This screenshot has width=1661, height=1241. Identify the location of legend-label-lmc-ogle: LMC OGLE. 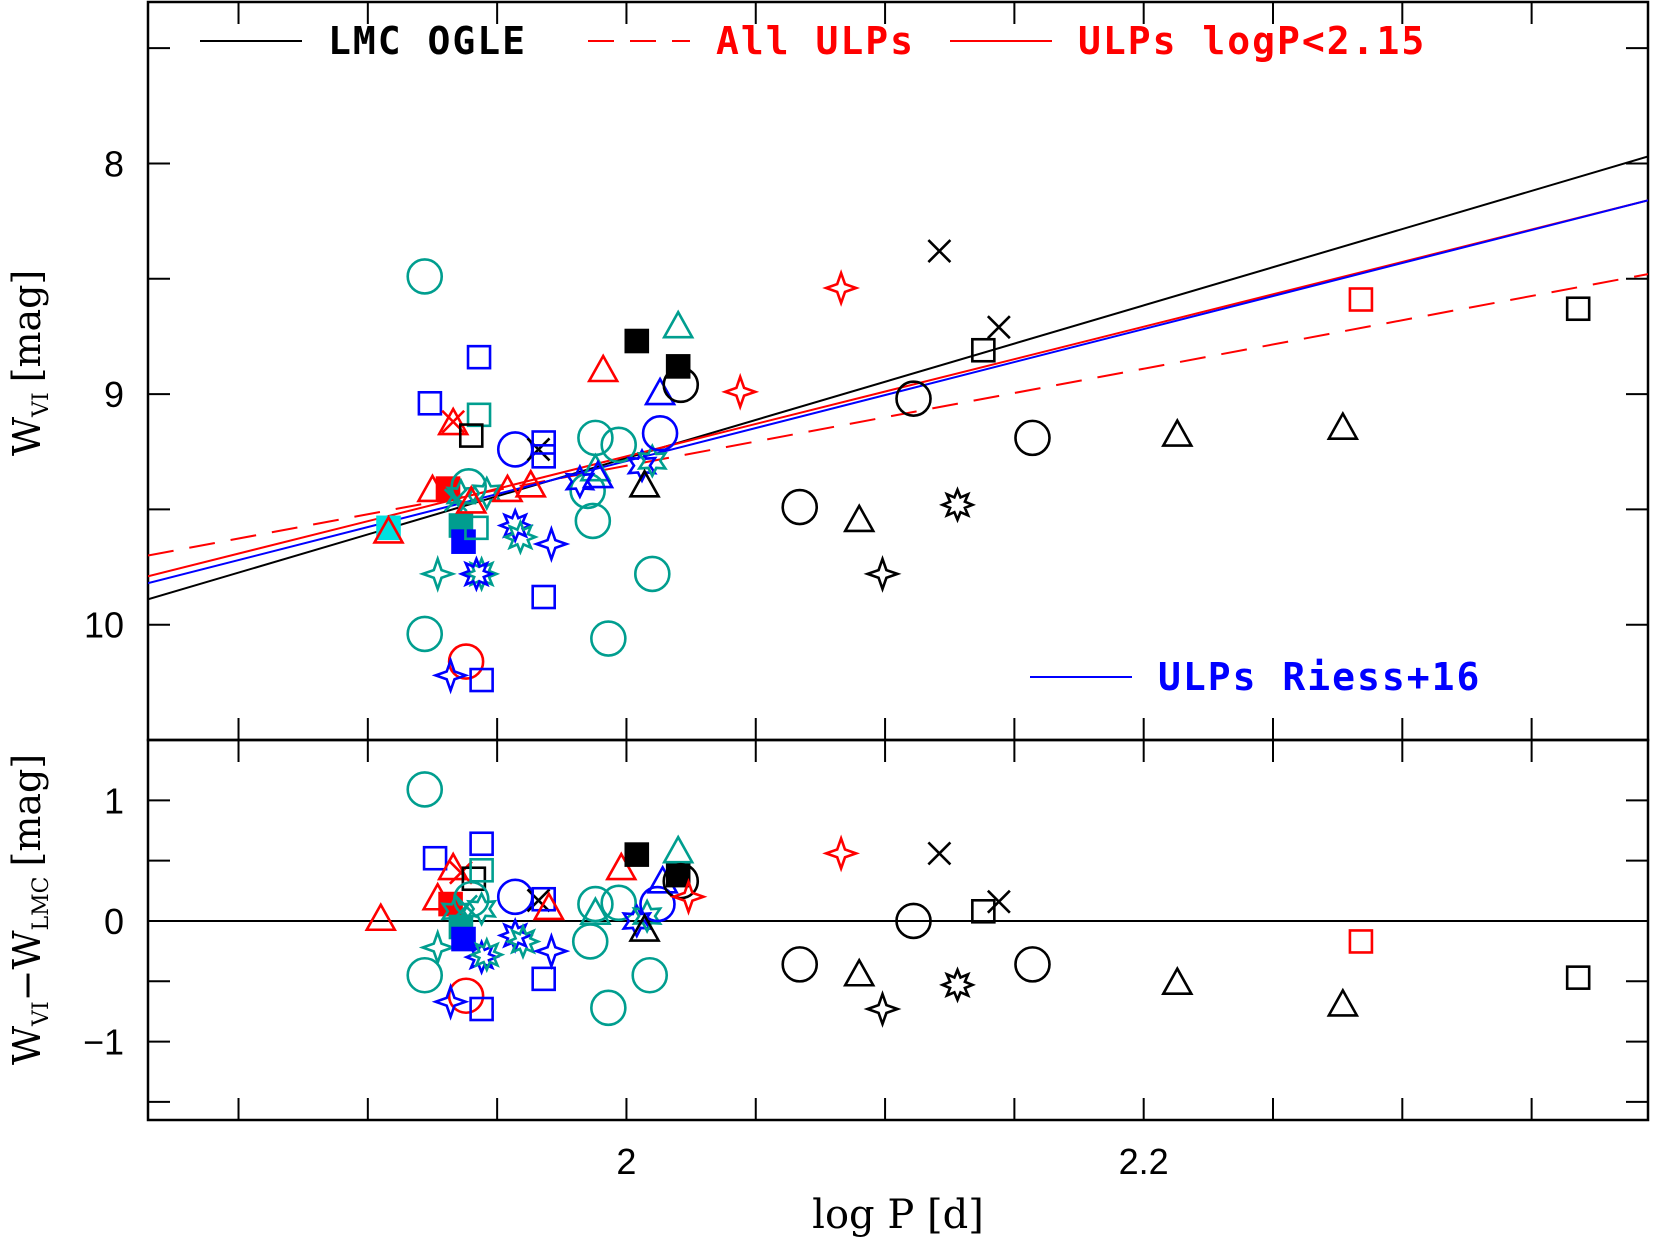
(427, 41).